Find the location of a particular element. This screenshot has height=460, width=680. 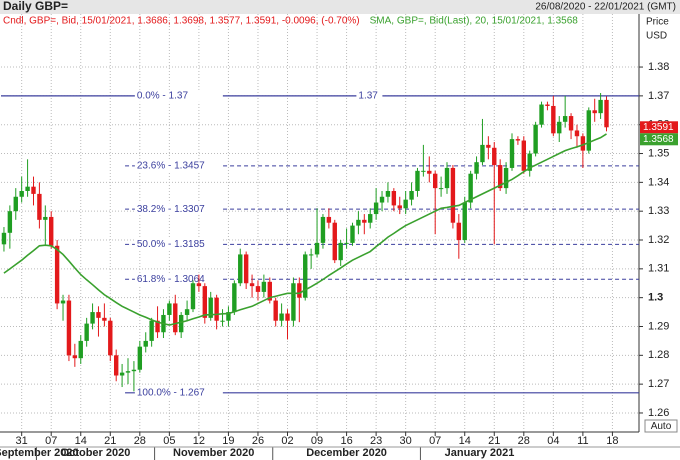

month-label: September 2020 is located at coordinates (39, 453).